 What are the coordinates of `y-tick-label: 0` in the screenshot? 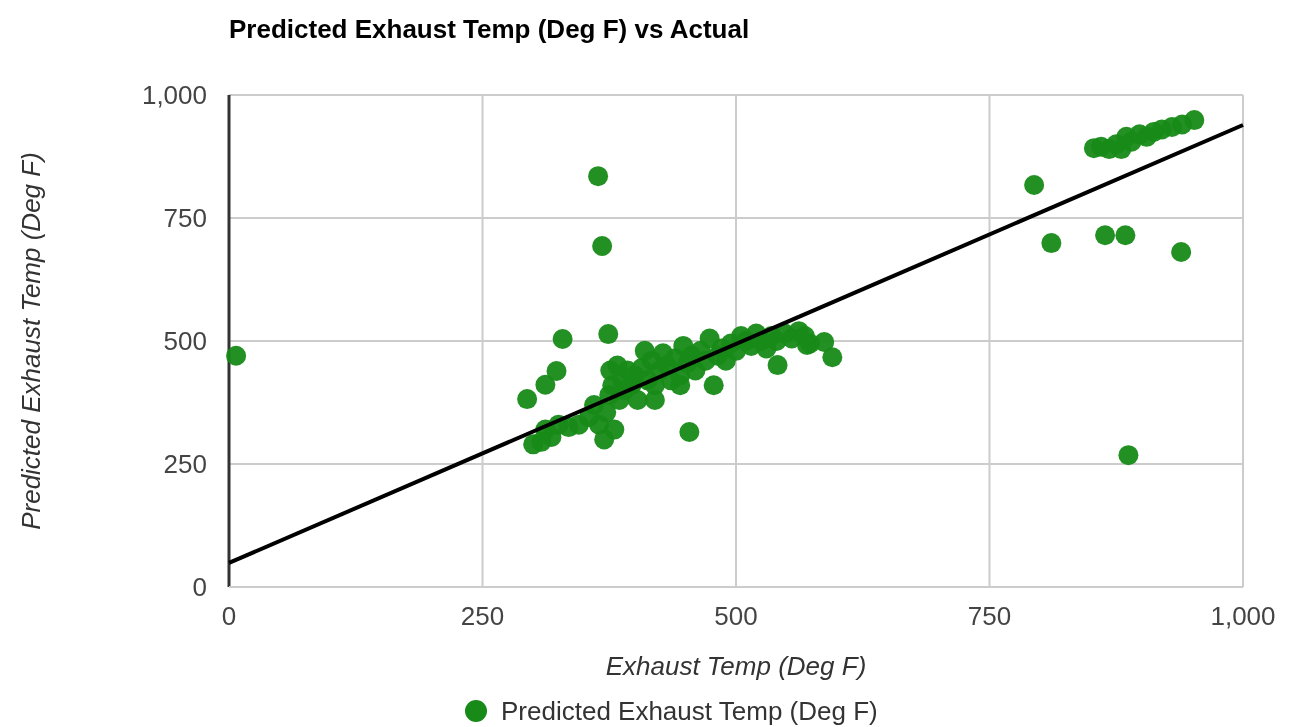 It's located at (199, 587).